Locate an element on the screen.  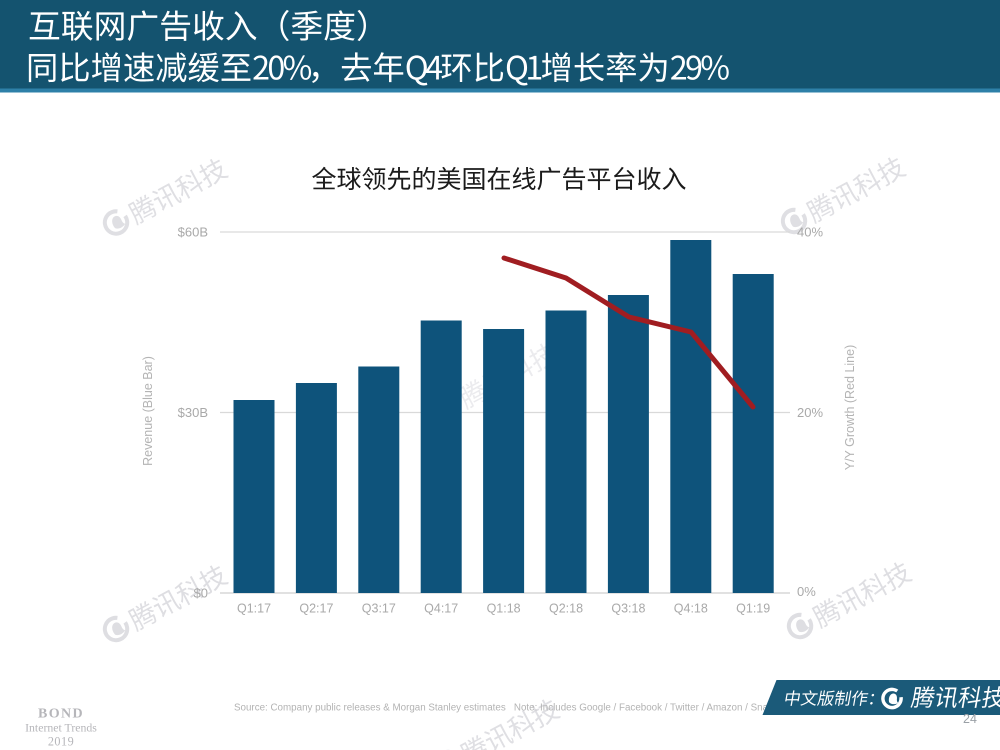
svg-text: $0 is located at coordinates (201, 593).